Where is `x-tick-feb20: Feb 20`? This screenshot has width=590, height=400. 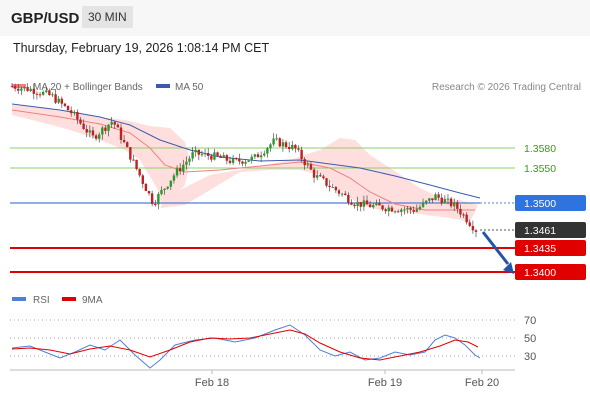 x-tick-feb20: Feb 20 is located at coordinates (482, 383).